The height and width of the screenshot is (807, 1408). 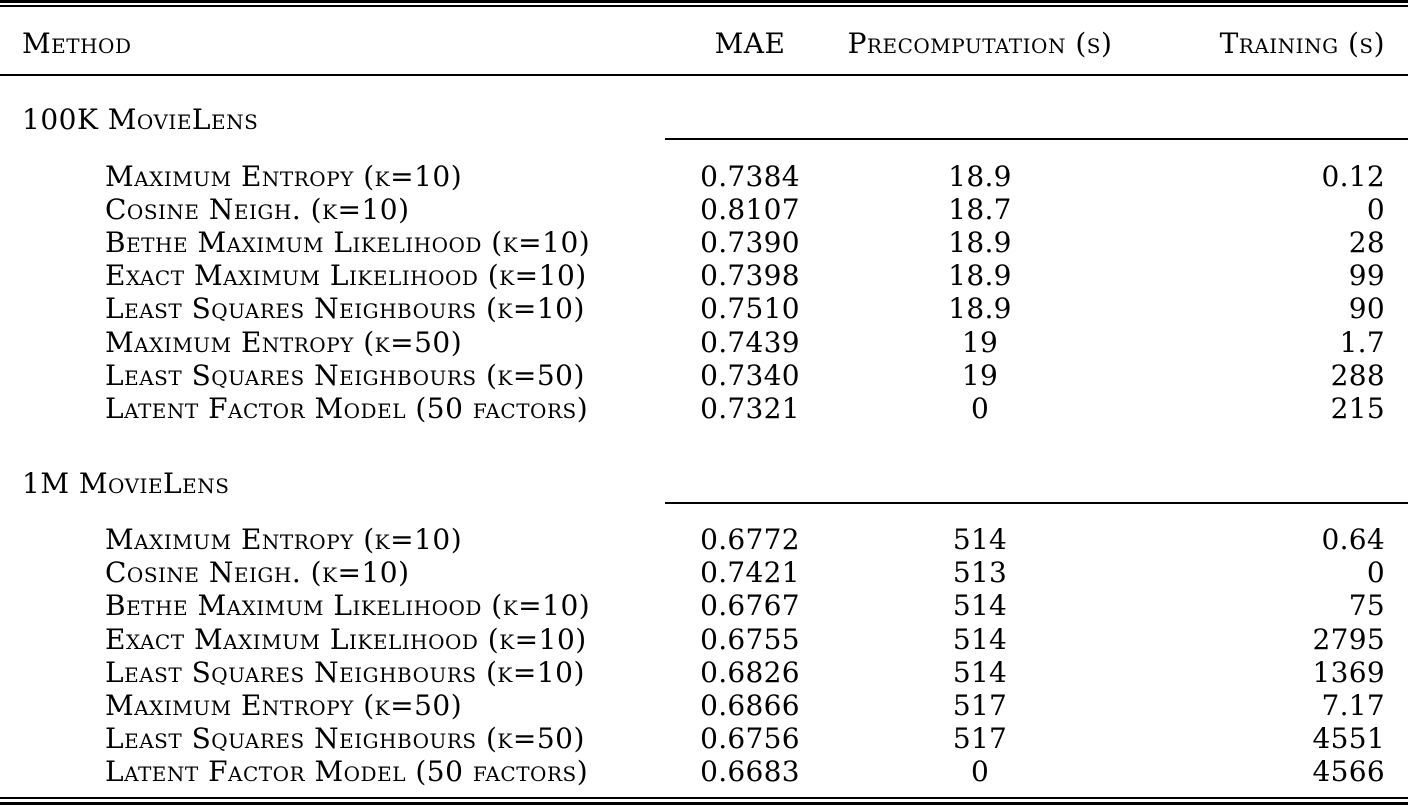 What do you see at coordinates (750, 242) in the screenshot?
I see `mae-cell: 0.7390` at bounding box center [750, 242].